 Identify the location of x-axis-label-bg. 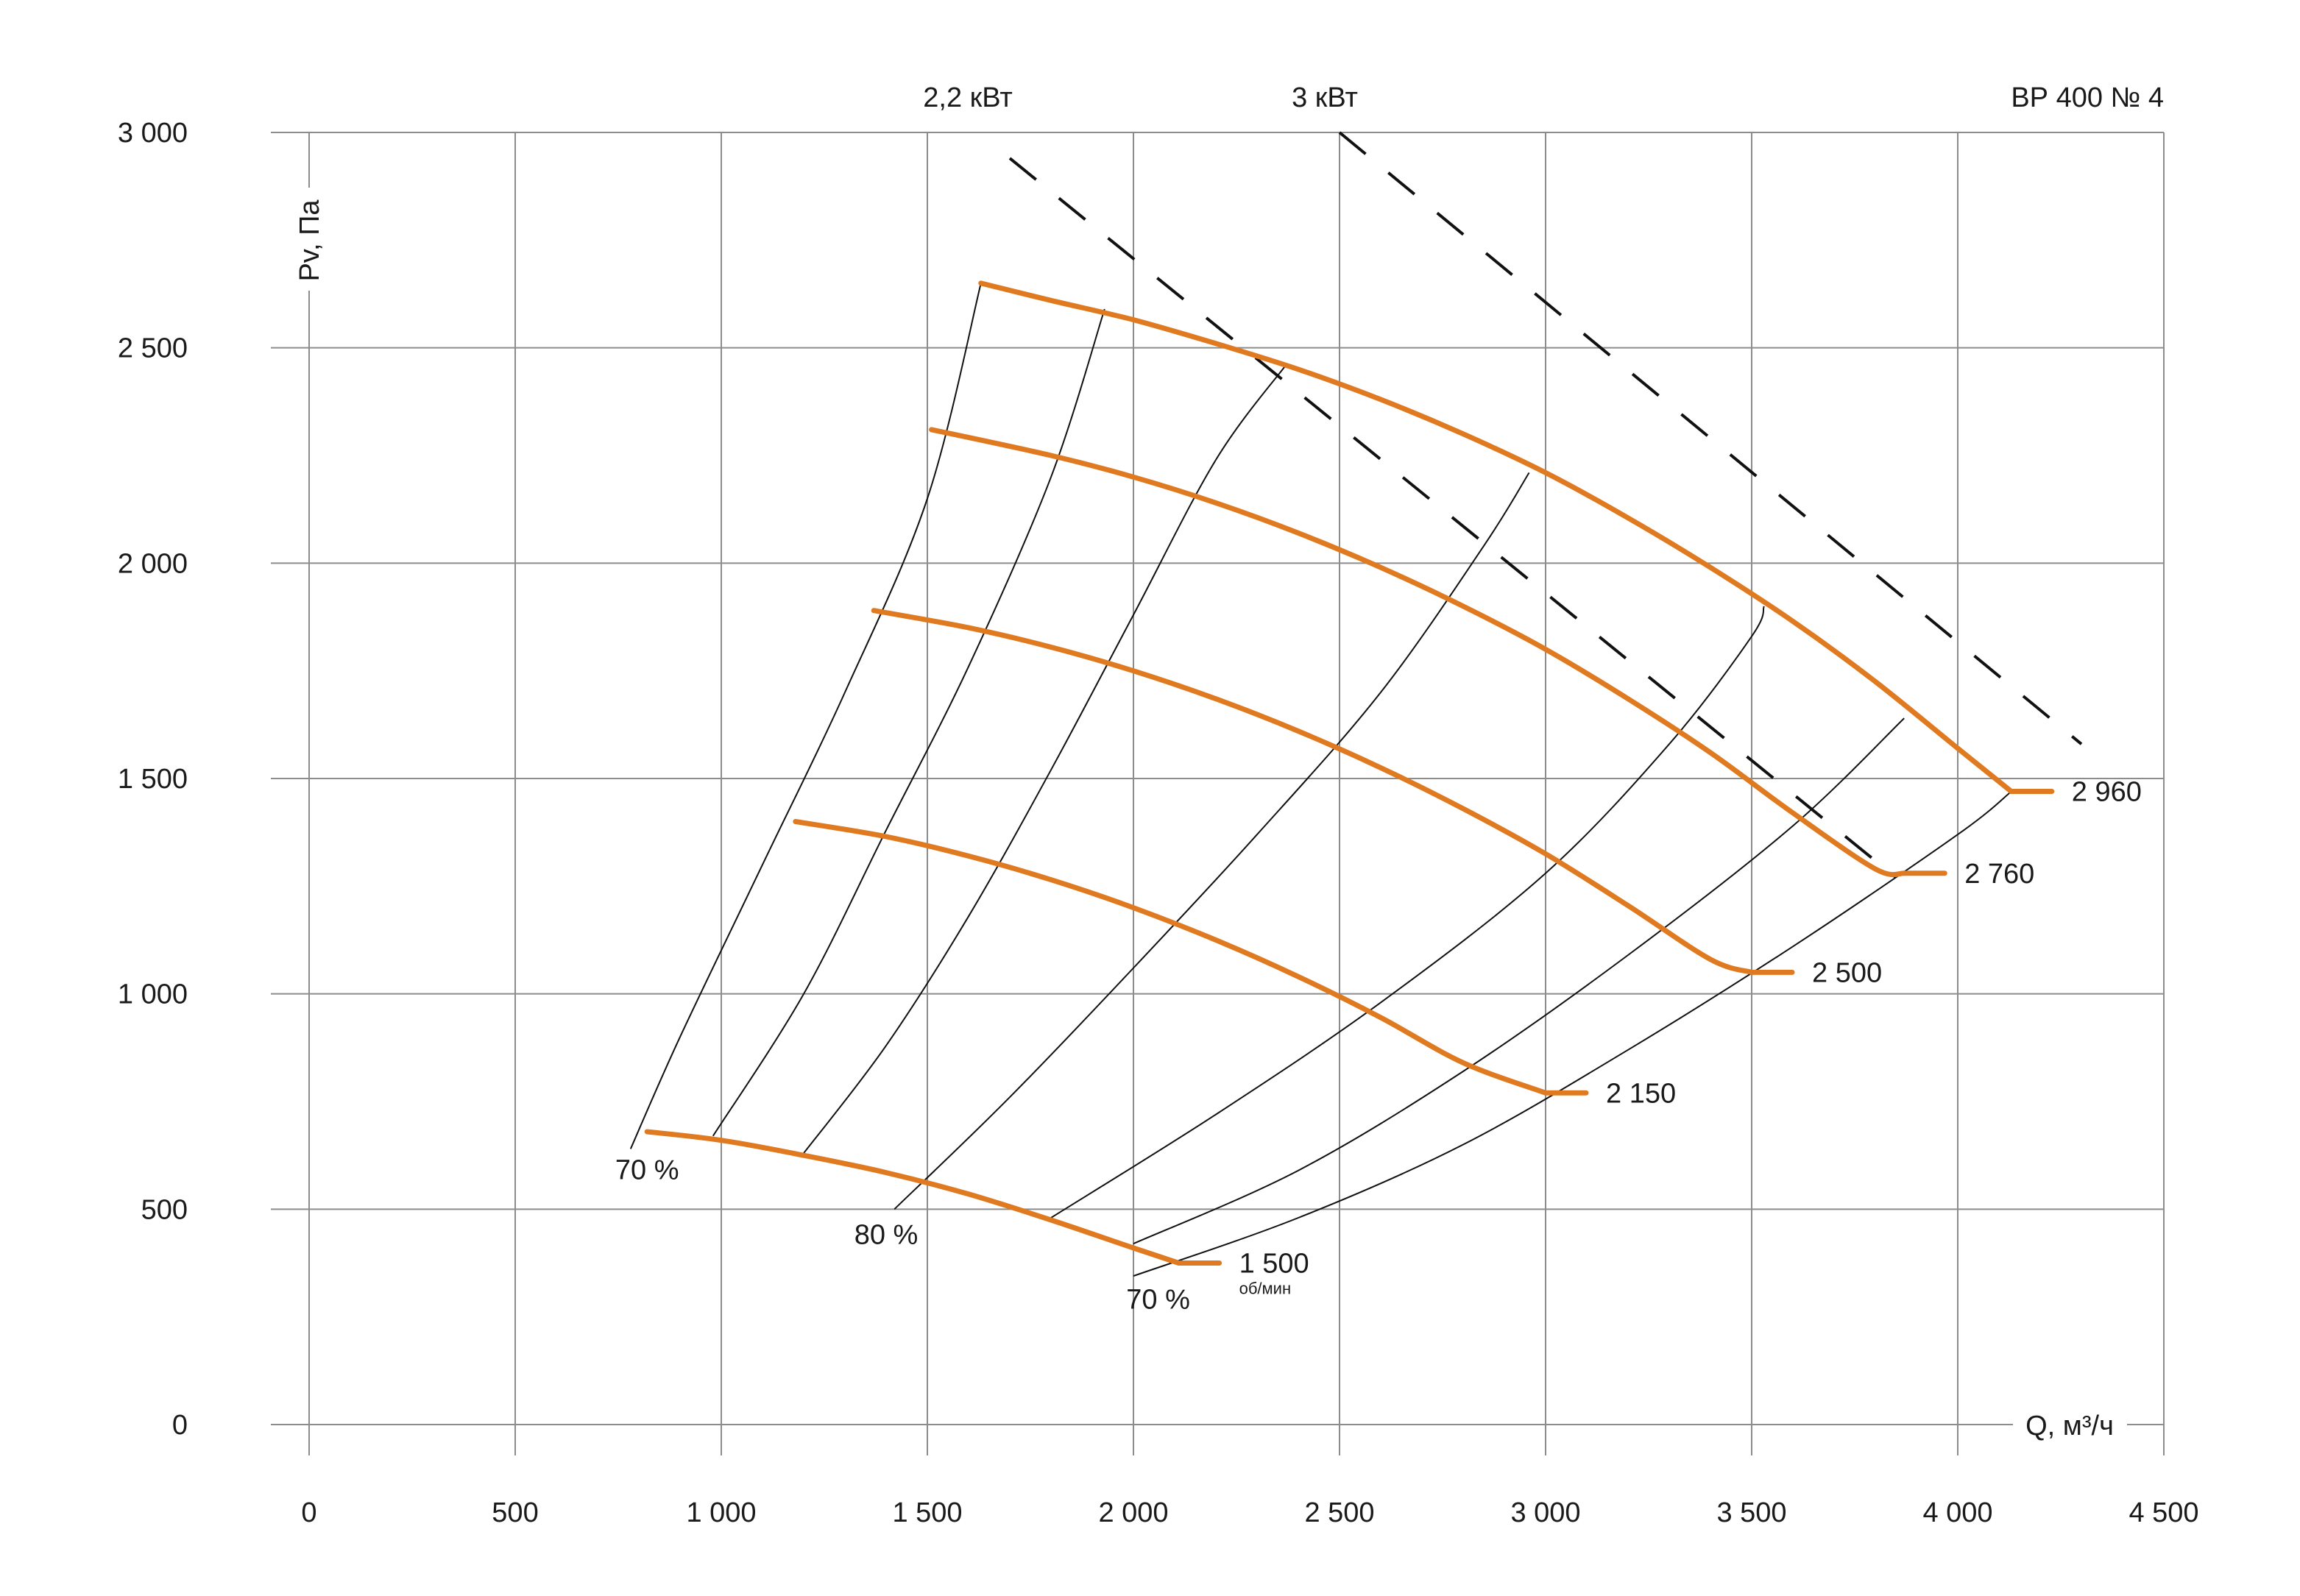
(2070, 1425).